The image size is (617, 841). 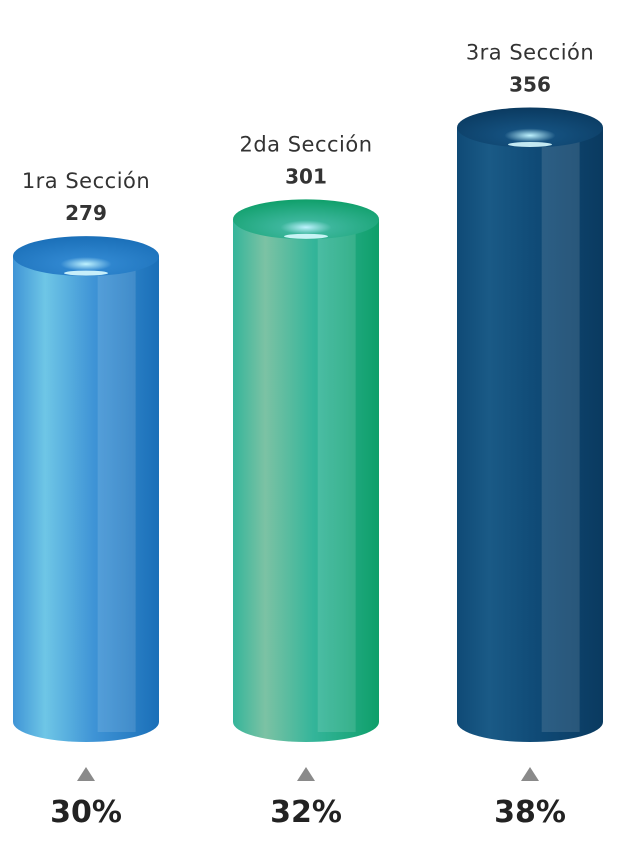 What do you see at coordinates (86, 812) in the screenshot?
I see `percentage-label: 30%` at bounding box center [86, 812].